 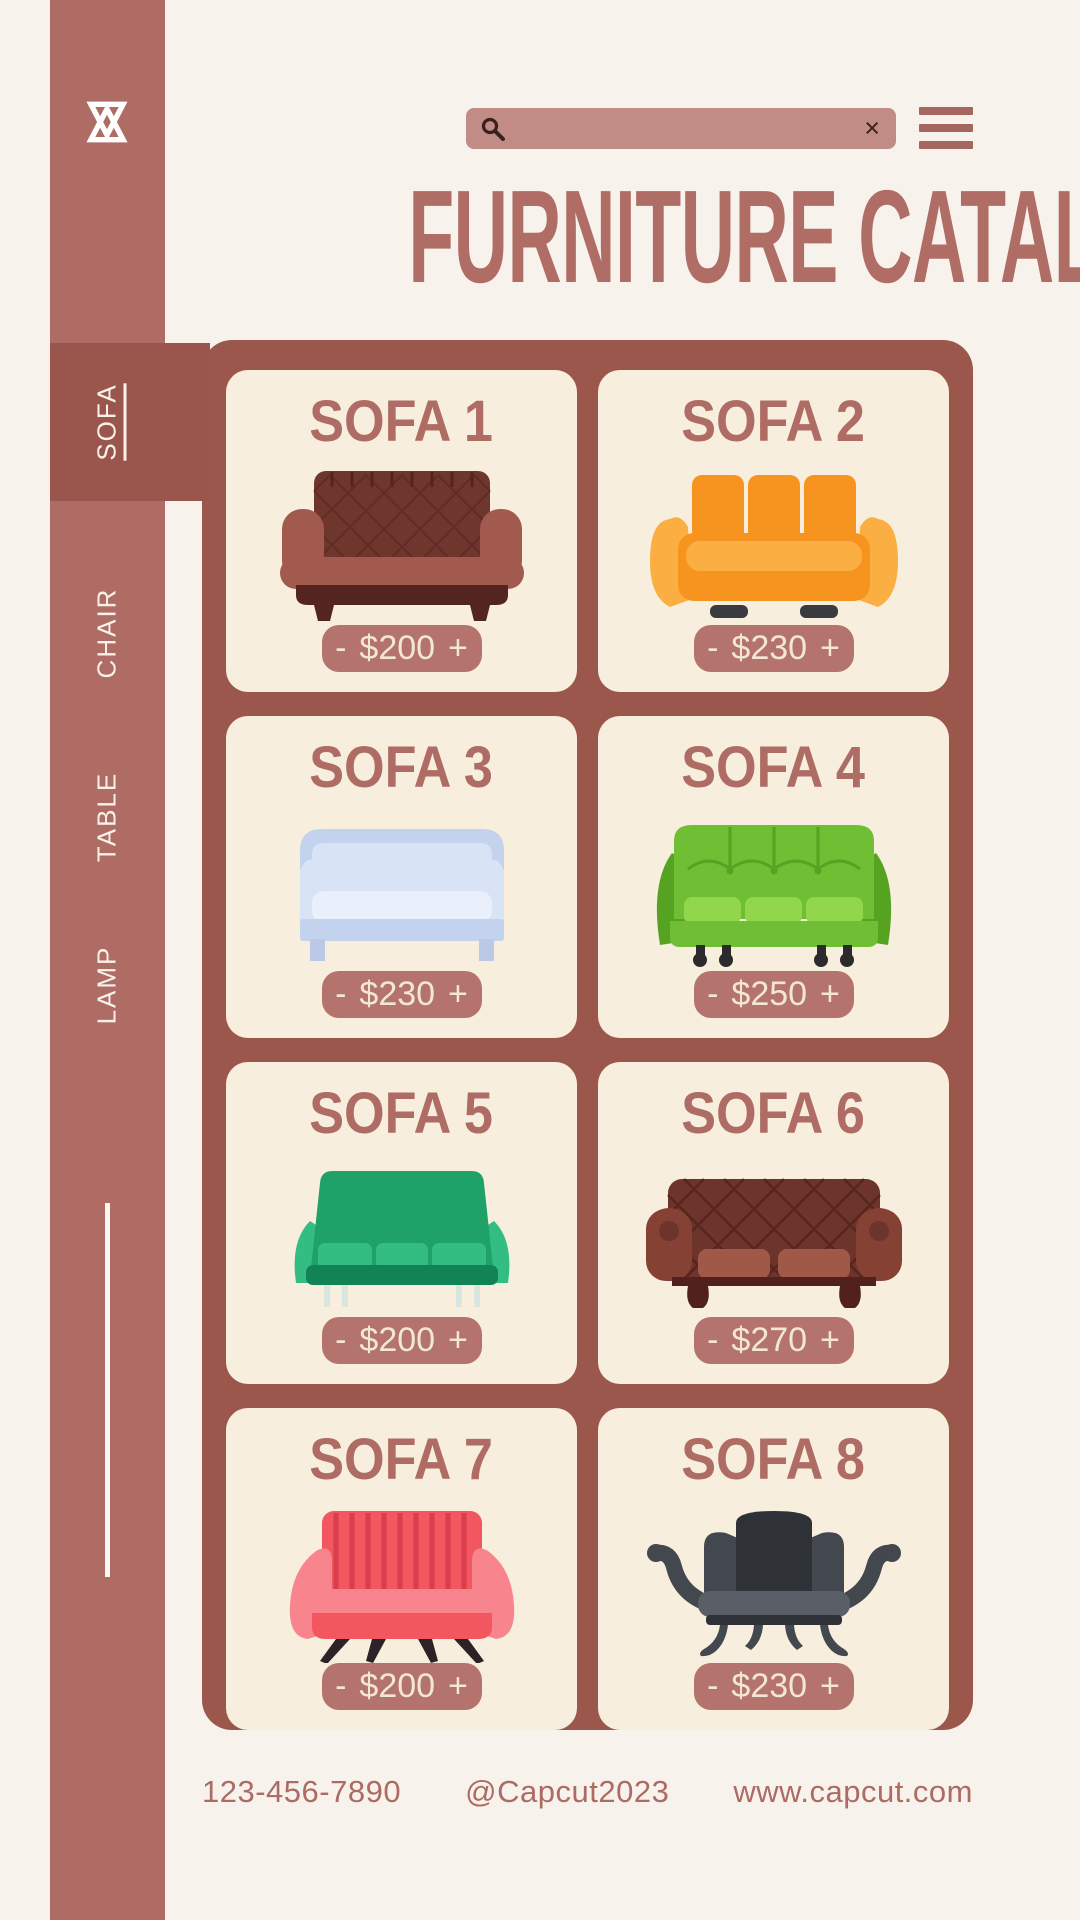 I want to click on search-icon, so click(x=493, y=129).